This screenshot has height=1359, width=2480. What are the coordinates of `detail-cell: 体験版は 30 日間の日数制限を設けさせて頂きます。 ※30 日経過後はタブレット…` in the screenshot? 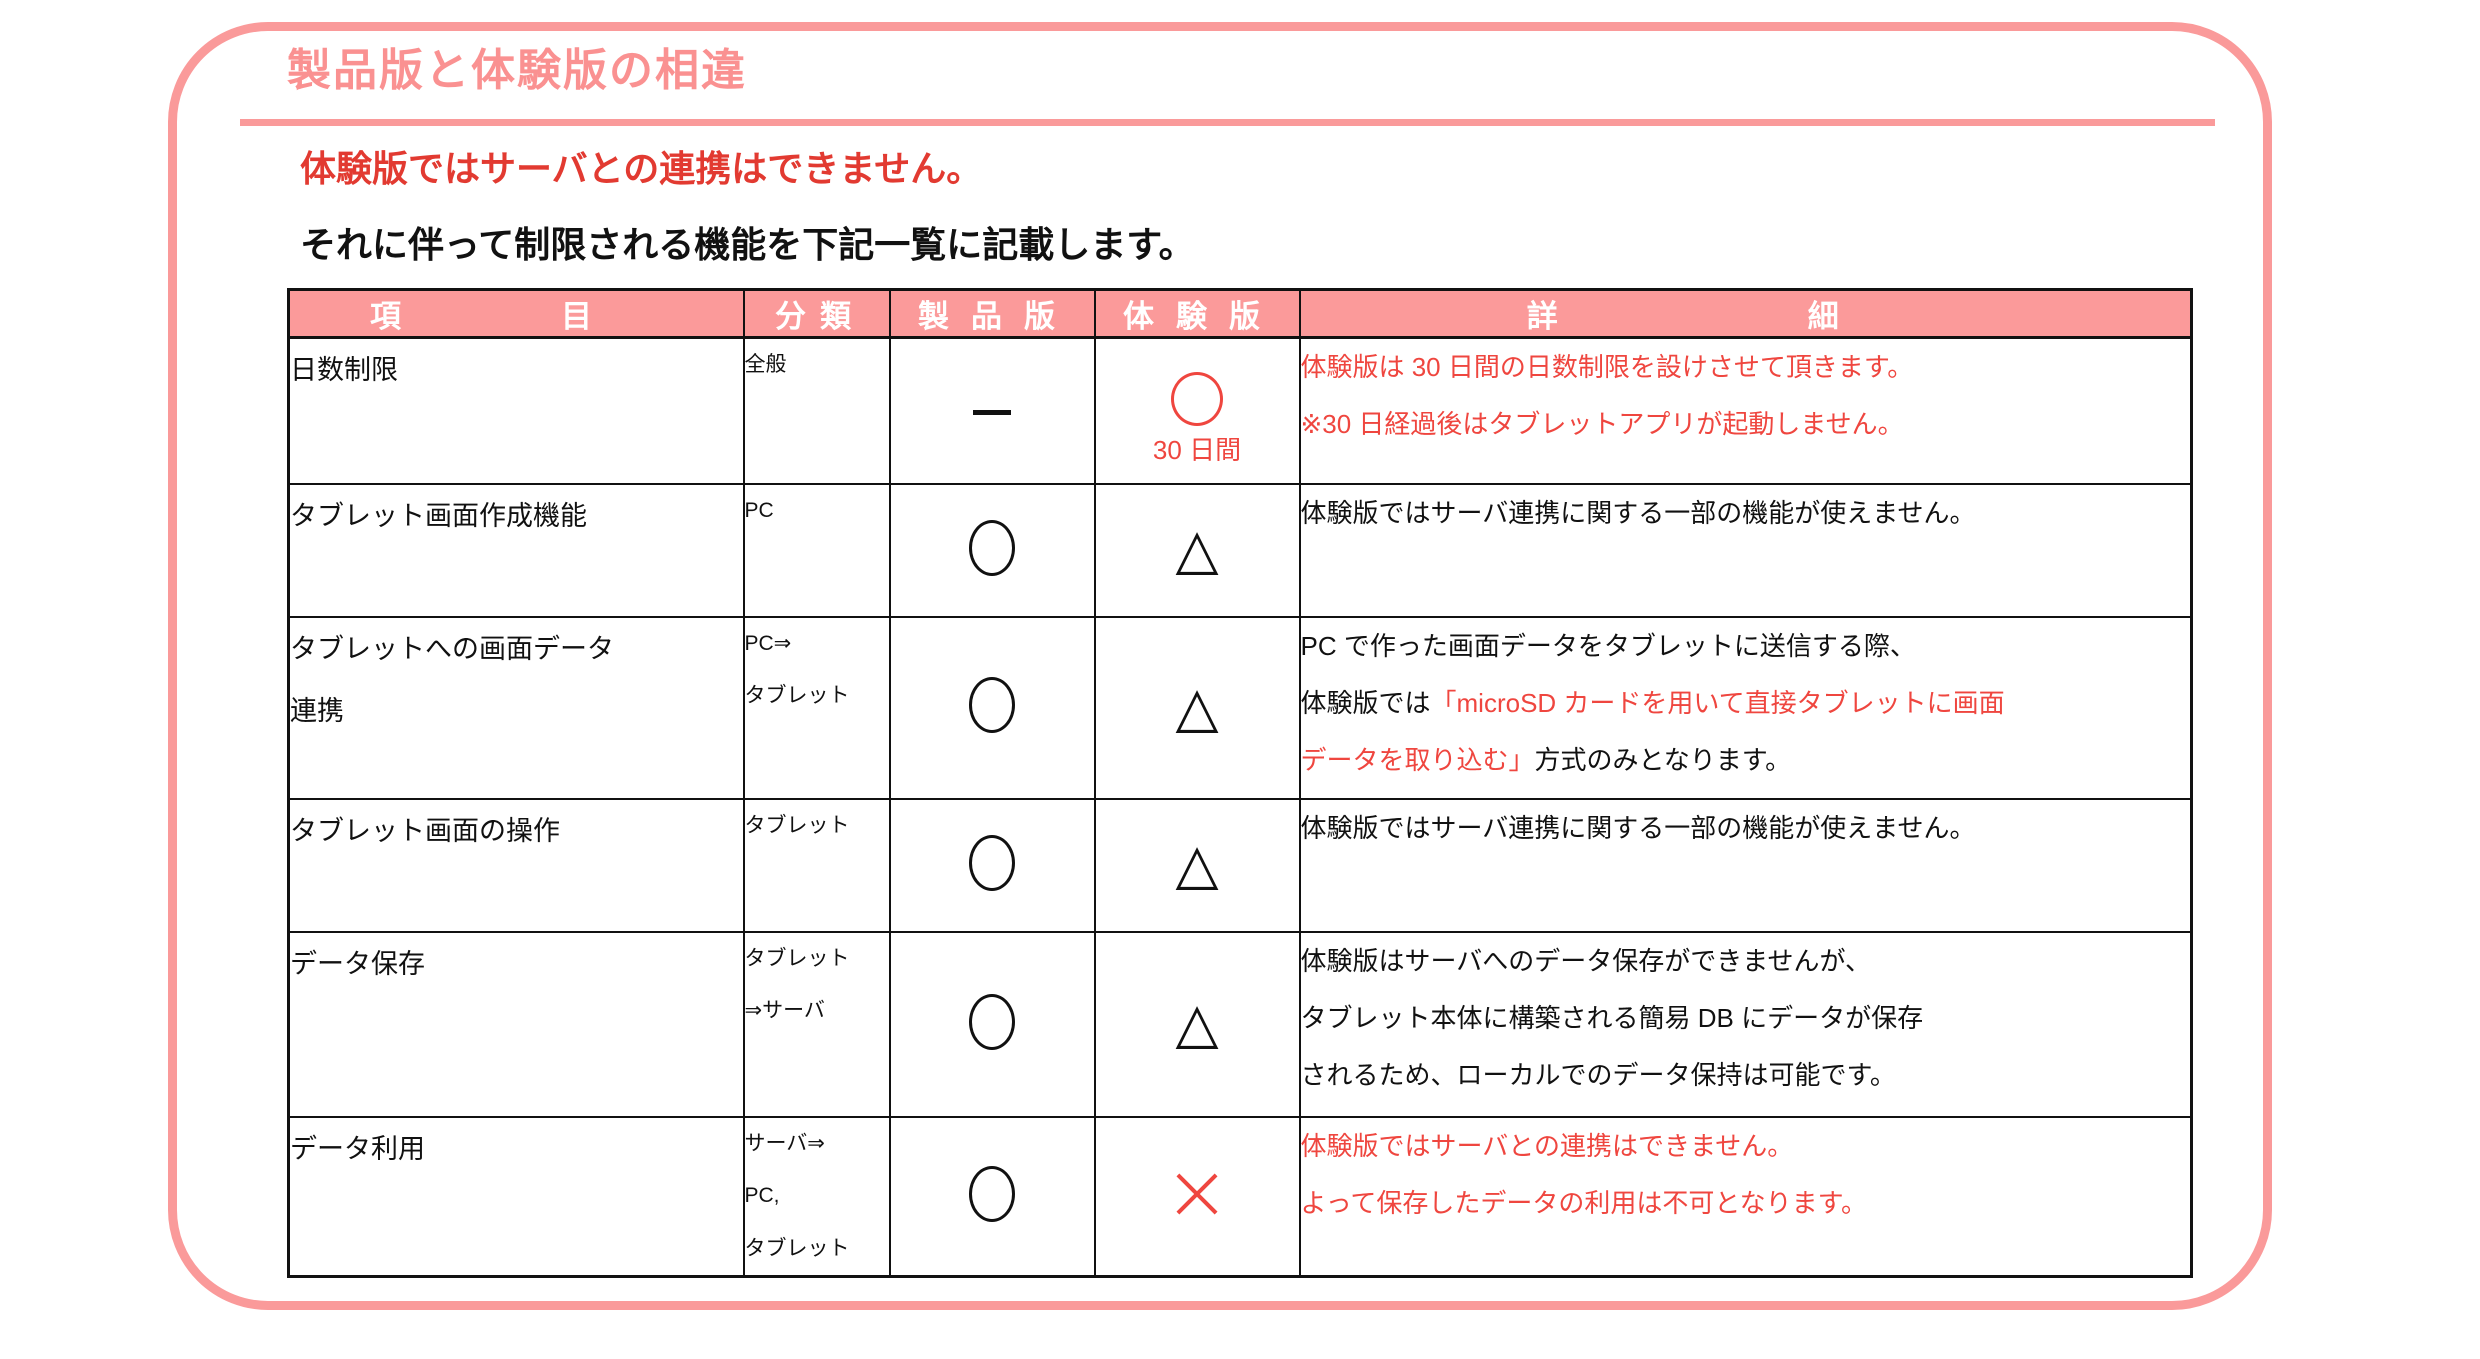 It's located at (1745, 410).